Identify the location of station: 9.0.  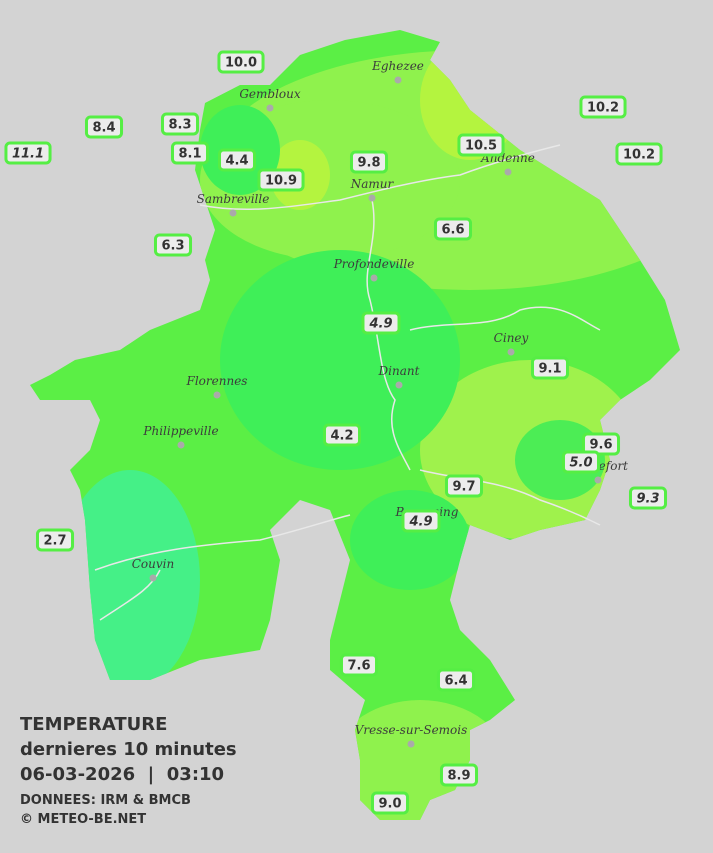
(390, 803).